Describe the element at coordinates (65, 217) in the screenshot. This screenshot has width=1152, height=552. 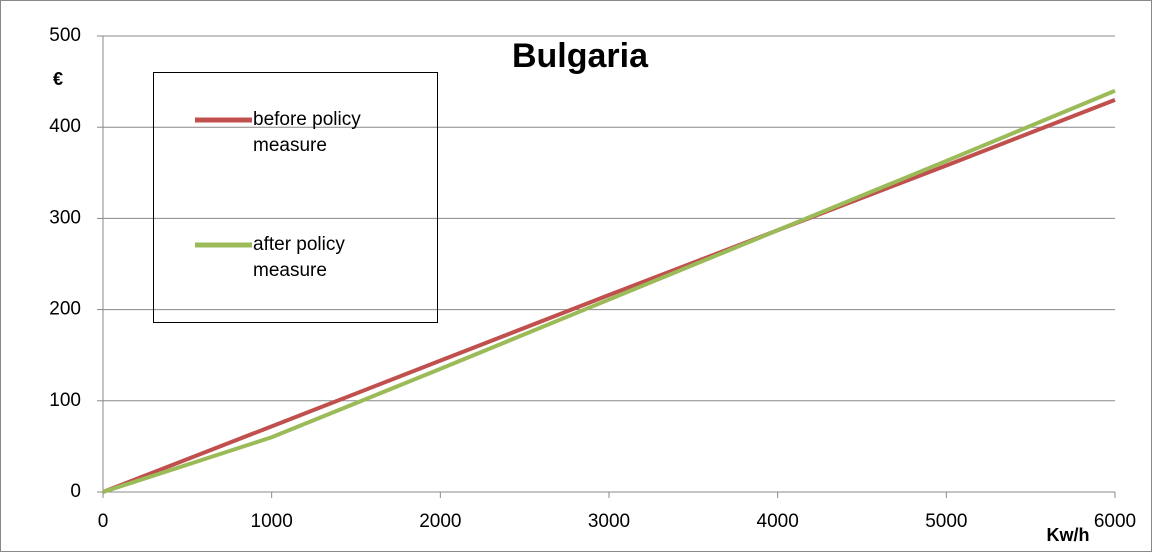
I see `y-tick-label: 300` at that location.